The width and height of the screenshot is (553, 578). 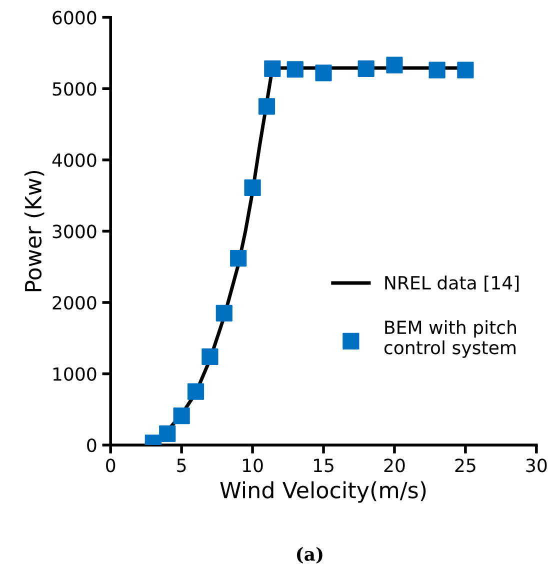 I want to click on y-tick-label: 4000, so click(x=74, y=160).